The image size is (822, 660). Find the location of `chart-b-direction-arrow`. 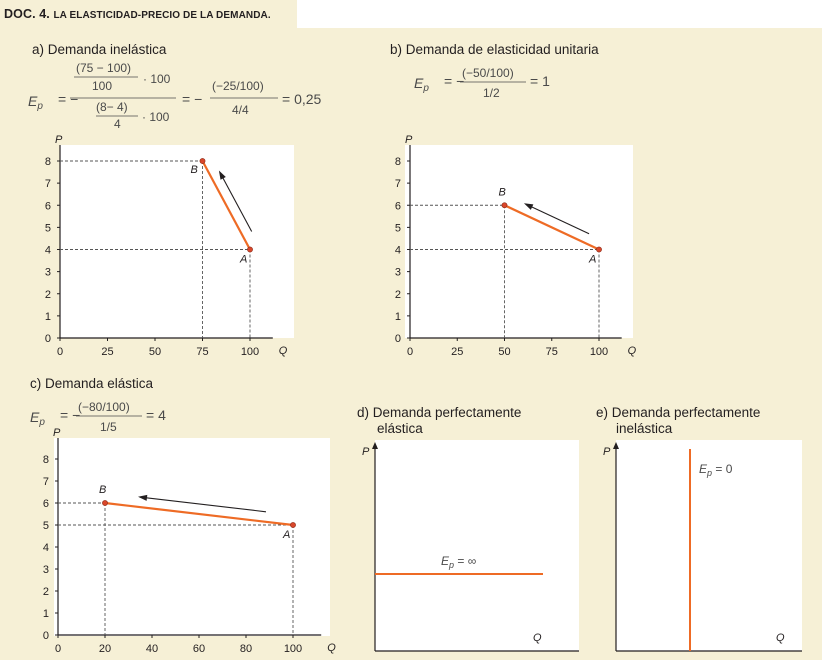

chart-b-direction-arrow is located at coordinates (557, 219).